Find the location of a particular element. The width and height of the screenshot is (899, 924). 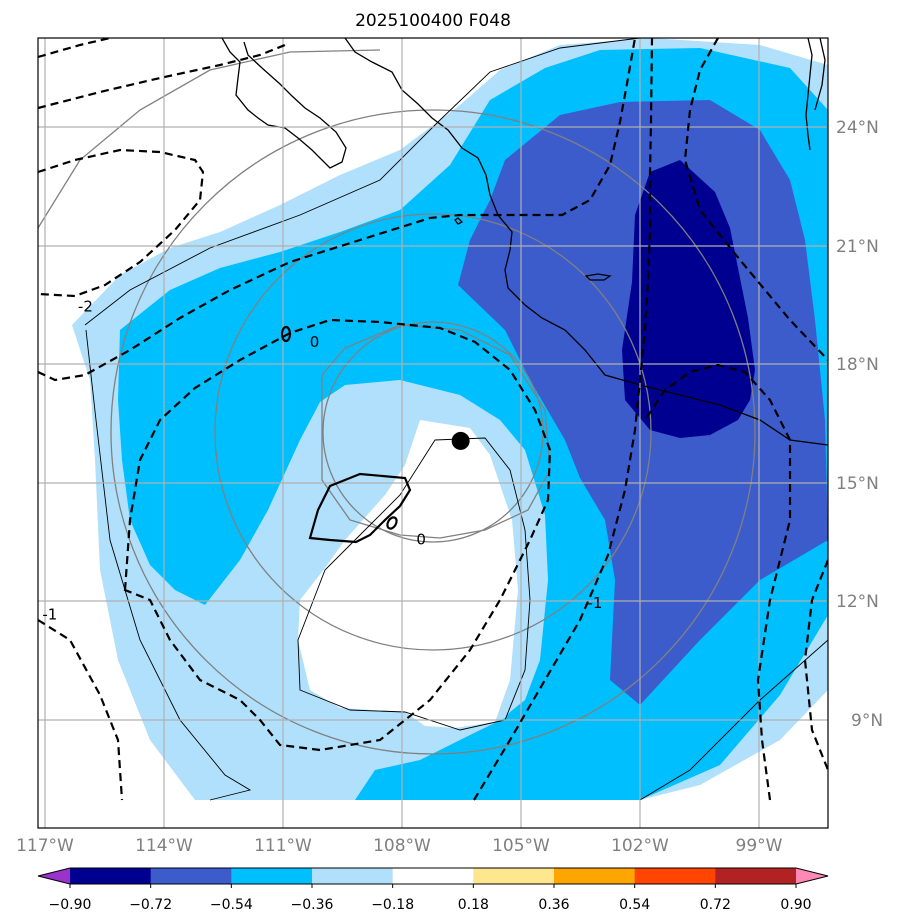

lat-tick-label: 9°N is located at coordinates (867, 721).